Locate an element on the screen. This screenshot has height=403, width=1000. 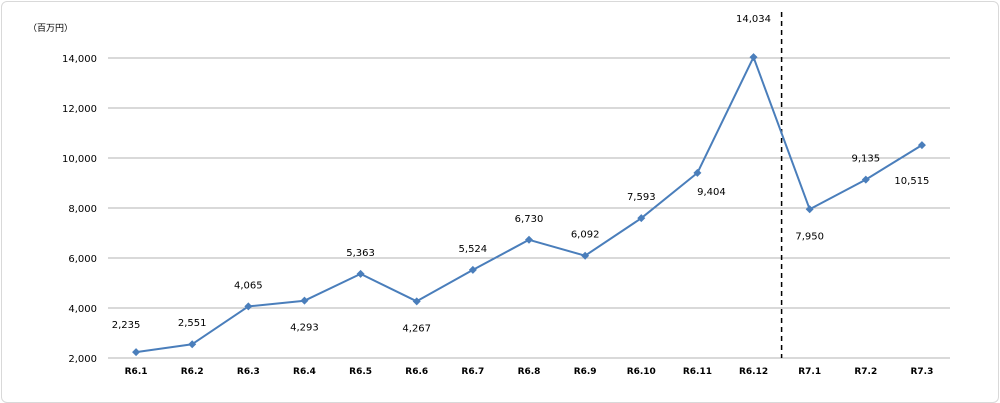
data-label: 6,092 is located at coordinates (585, 235).